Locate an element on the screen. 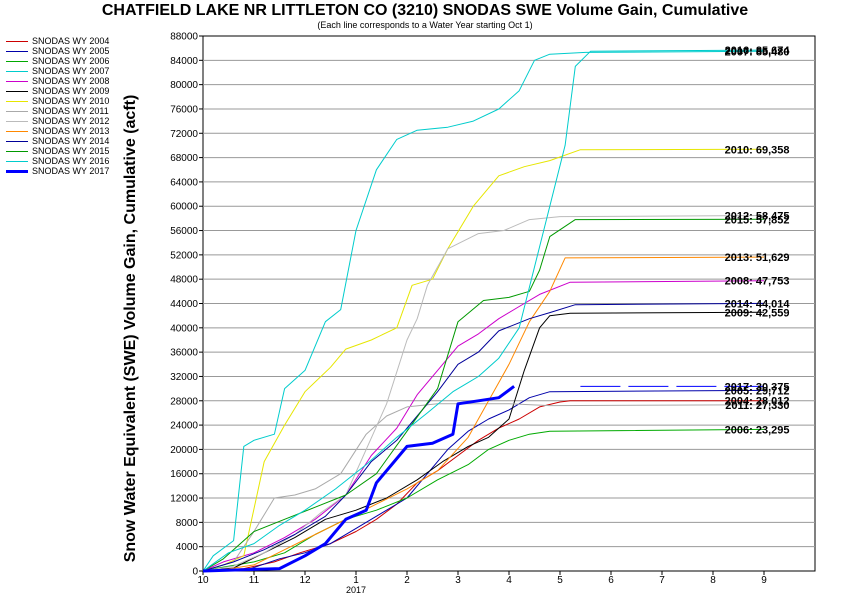 This screenshot has width=850, height=600. series-end-label: 2017: 30,375 is located at coordinates (757, 387).